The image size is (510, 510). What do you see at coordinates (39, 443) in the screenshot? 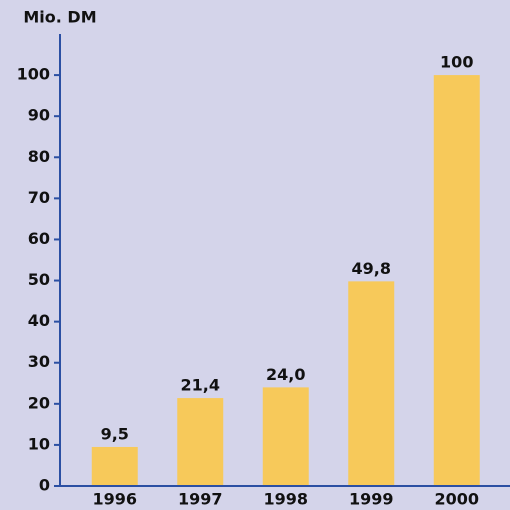
I see `y-tick-label: 10` at bounding box center [39, 443].